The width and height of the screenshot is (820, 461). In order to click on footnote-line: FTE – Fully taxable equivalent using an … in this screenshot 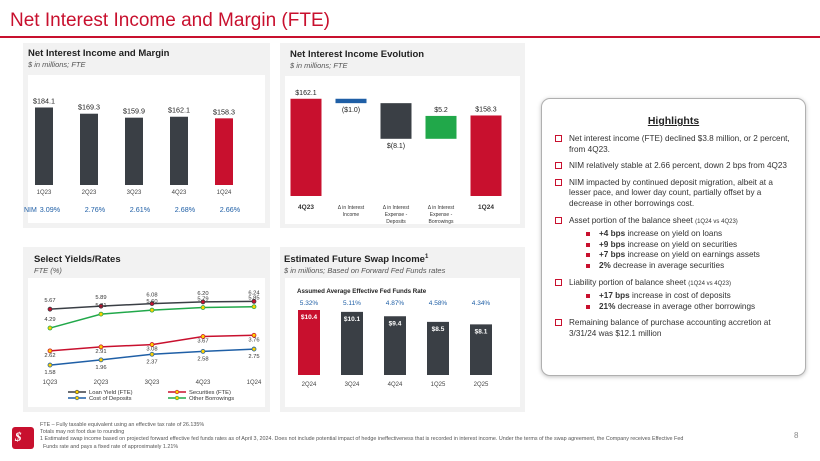, I will do `click(122, 425)`.